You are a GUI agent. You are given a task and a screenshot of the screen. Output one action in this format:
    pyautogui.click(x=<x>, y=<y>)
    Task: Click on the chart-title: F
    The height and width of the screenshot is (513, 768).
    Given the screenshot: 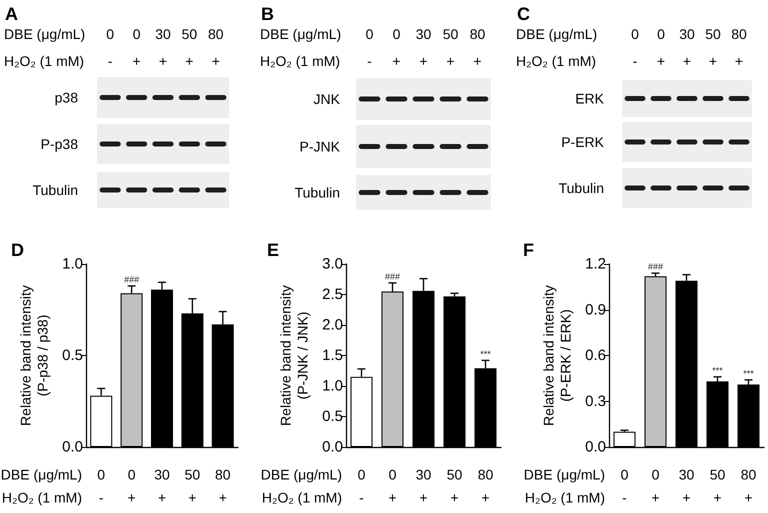 What is the action you would take?
    pyautogui.click(x=528, y=250)
    